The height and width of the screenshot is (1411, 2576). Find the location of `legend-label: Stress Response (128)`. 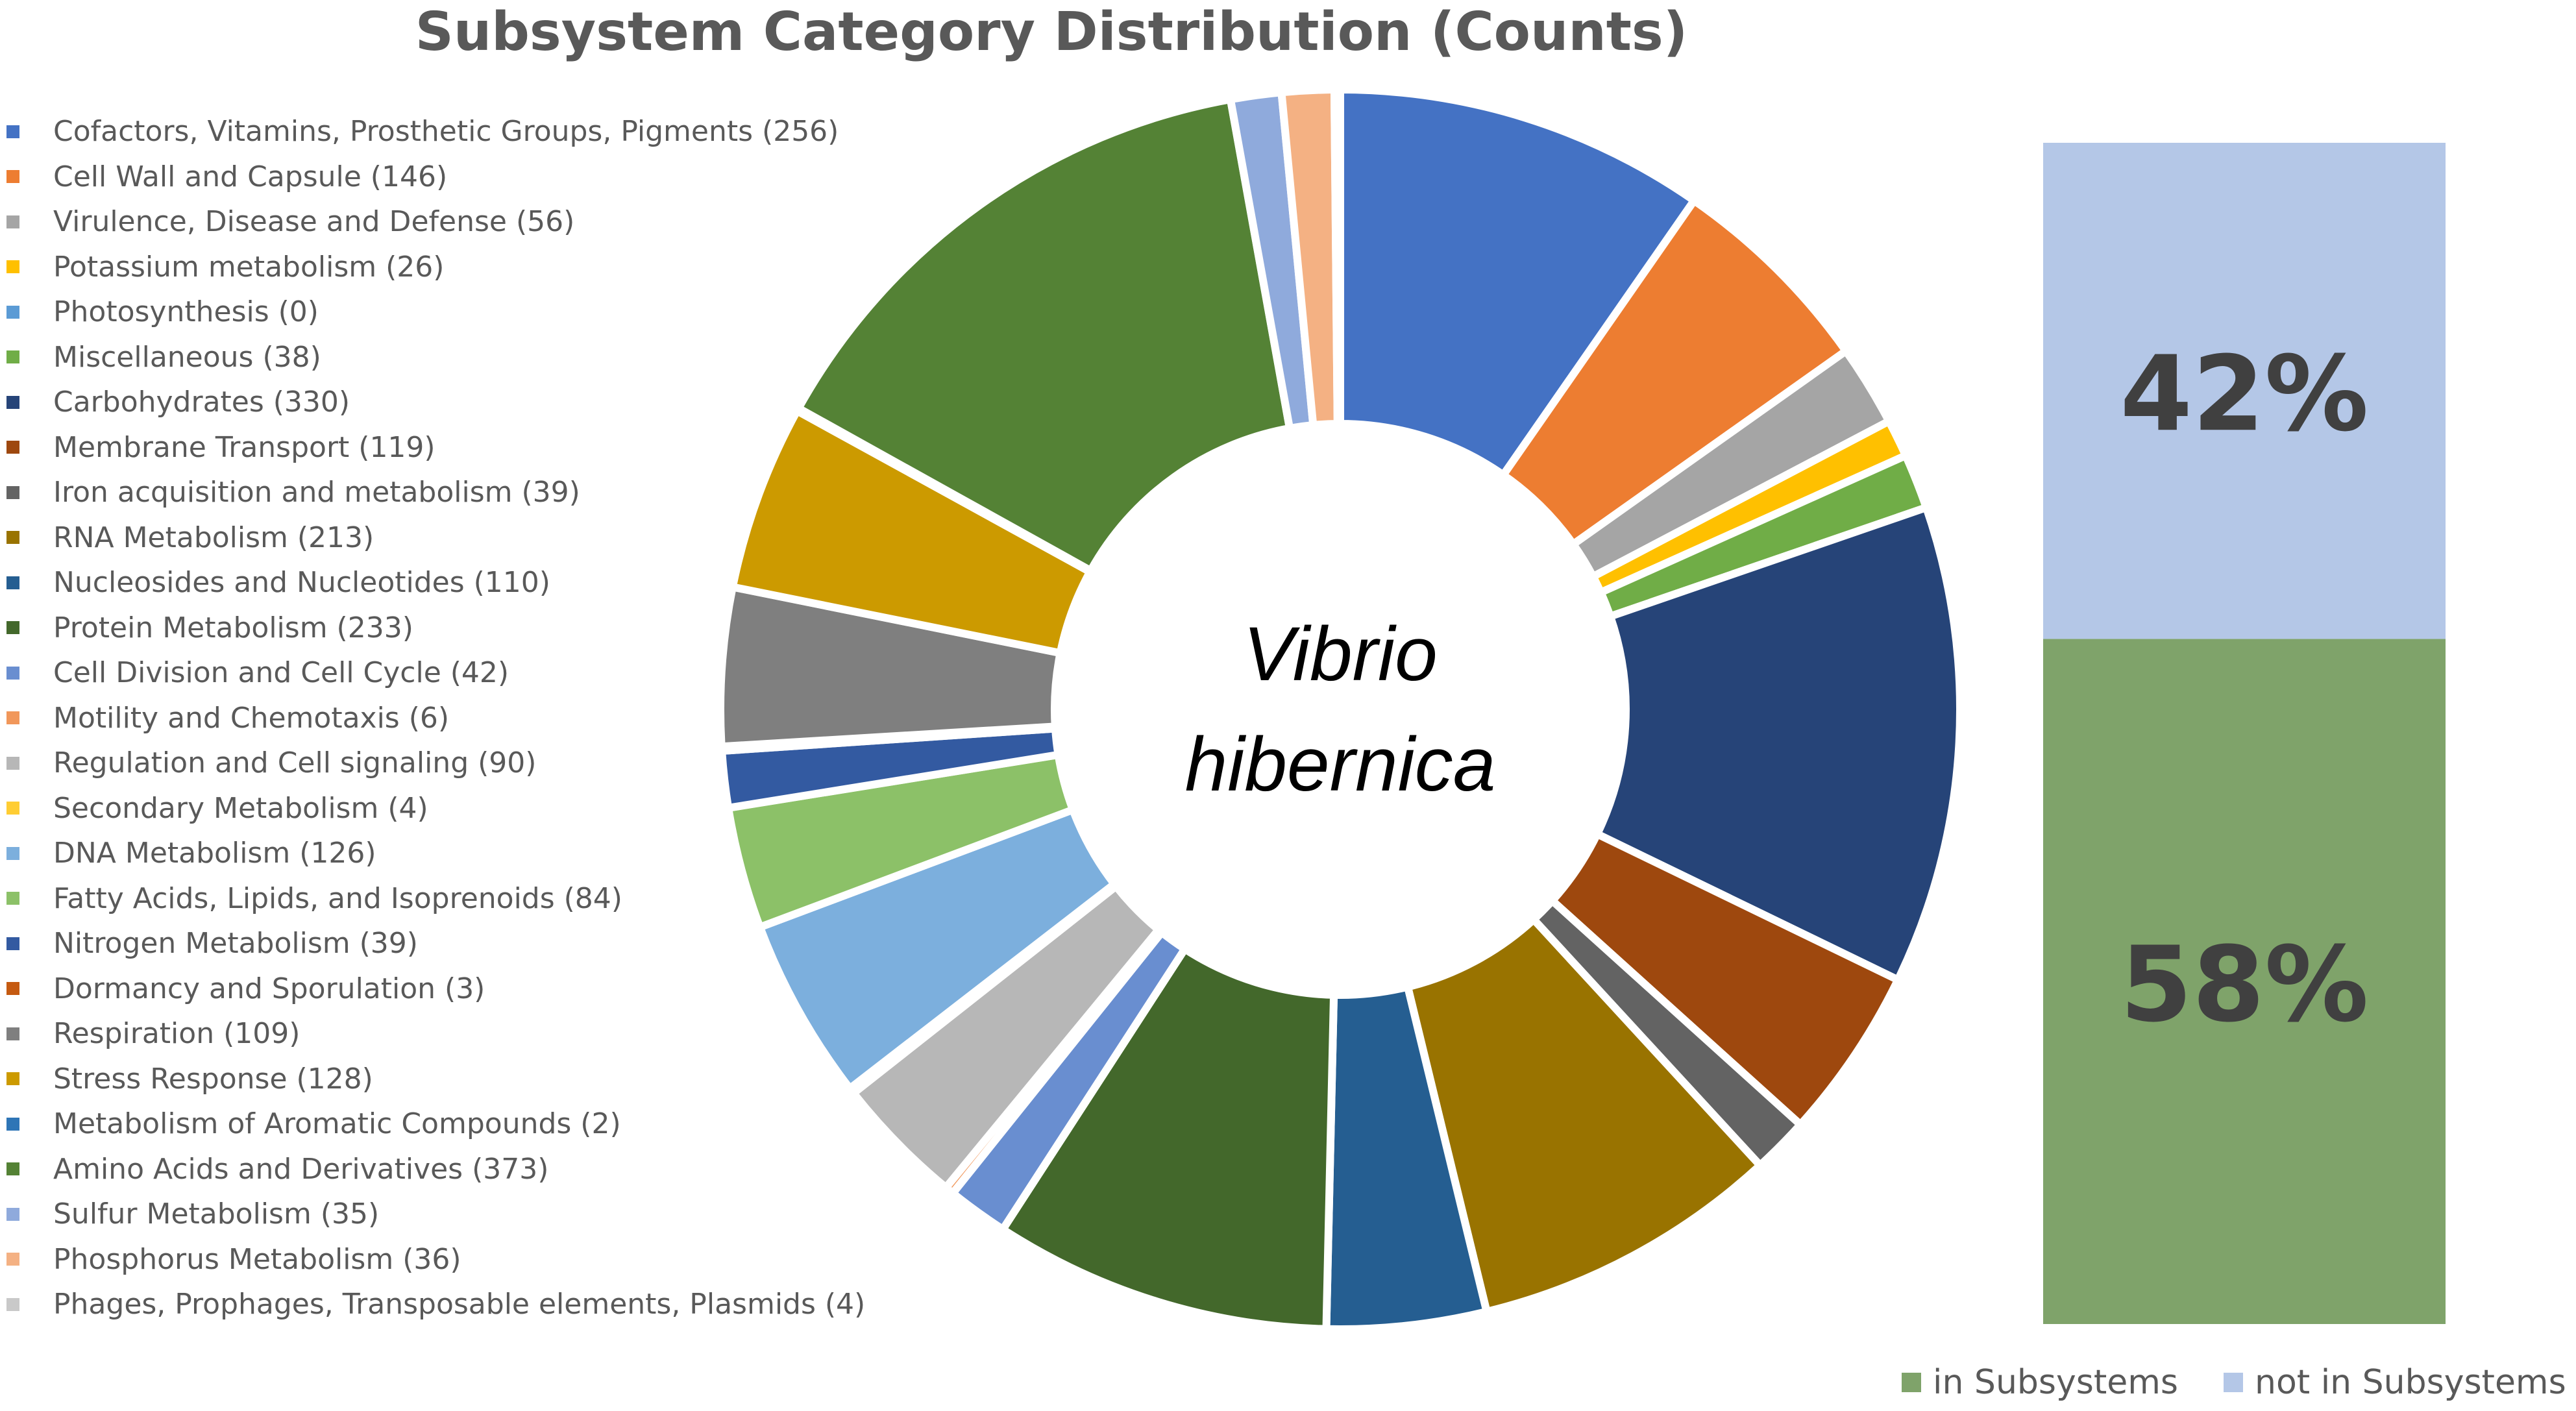

legend-label: Stress Response (128) is located at coordinates (213, 1079).